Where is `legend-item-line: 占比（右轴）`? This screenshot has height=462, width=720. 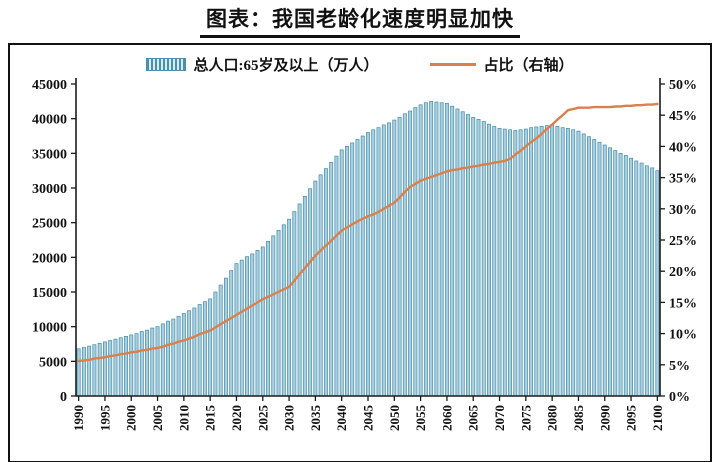 legend-item-line: 占比（右轴） is located at coordinates (502, 64).